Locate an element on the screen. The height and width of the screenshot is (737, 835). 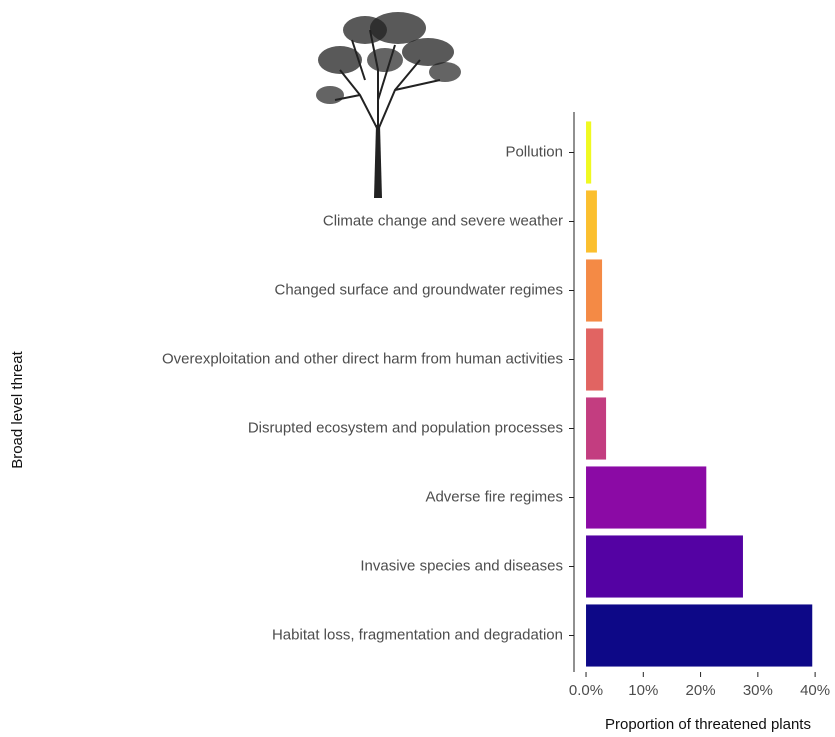
x-tick-label: 10% is located at coordinates (643, 690).